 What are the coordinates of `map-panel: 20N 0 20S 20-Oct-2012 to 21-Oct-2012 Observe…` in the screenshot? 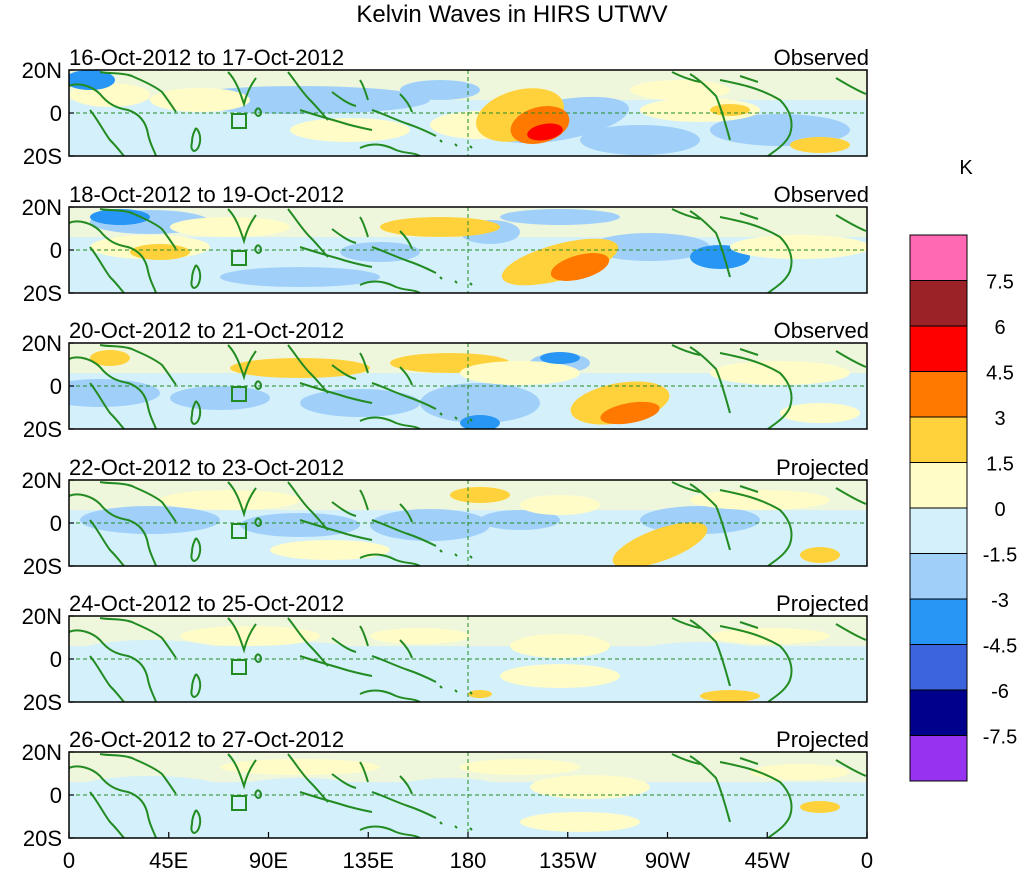 It's located at (445, 380).